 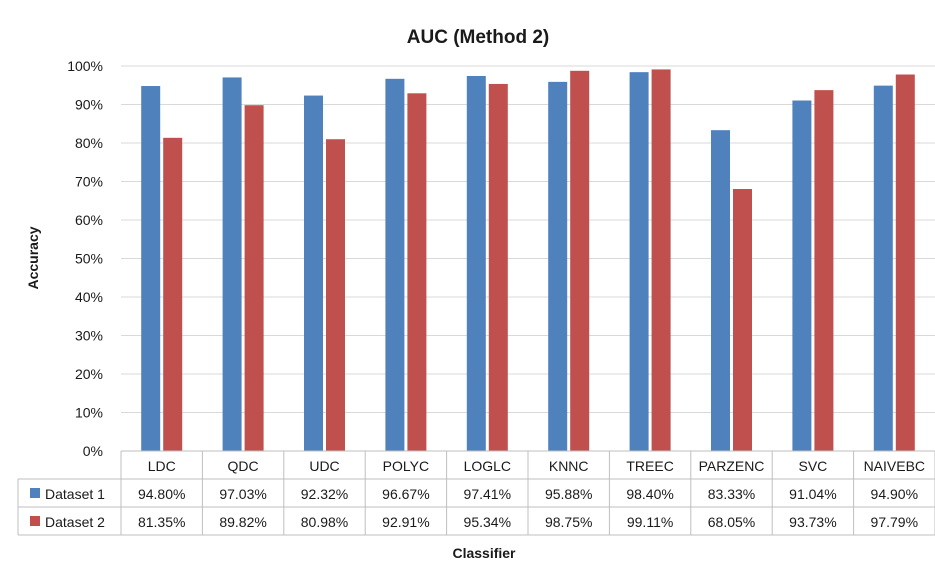 What do you see at coordinates (802, 275) in the screenshot?
I see `bar-1-svc` at bounding box center [802, 275].